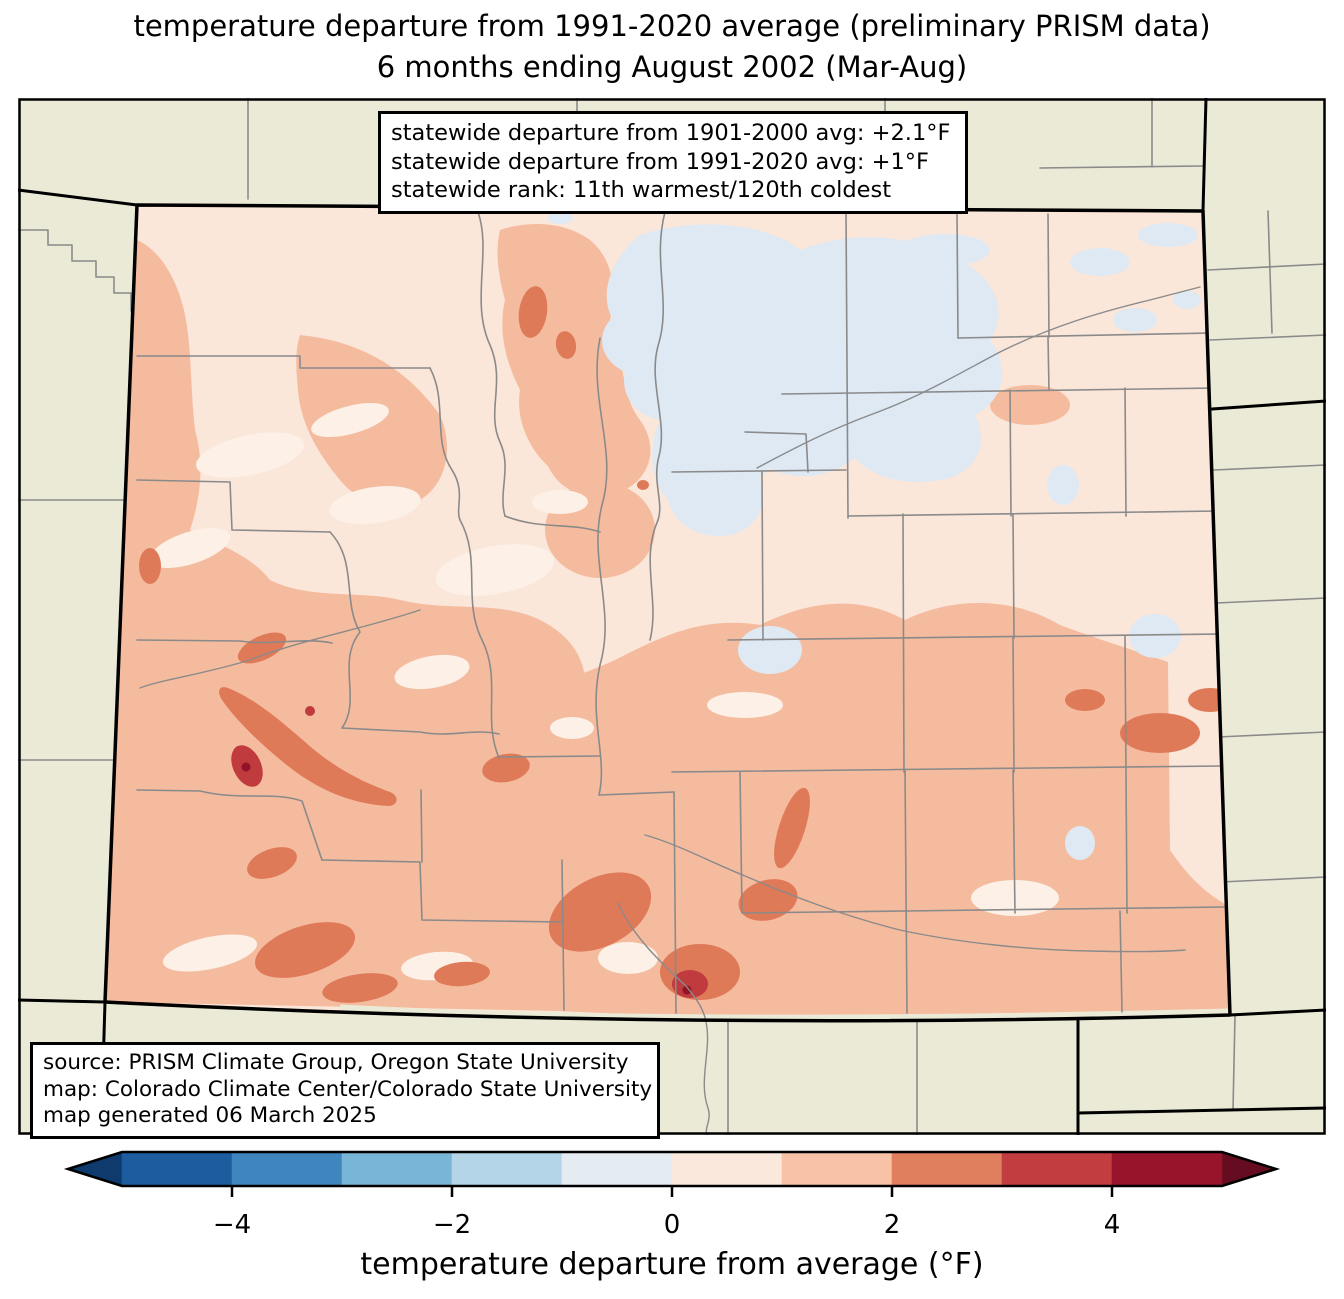  Describe the element at coordinates (784, 1012) in the screenshot. I see `south-border-beige-strip` at that location.